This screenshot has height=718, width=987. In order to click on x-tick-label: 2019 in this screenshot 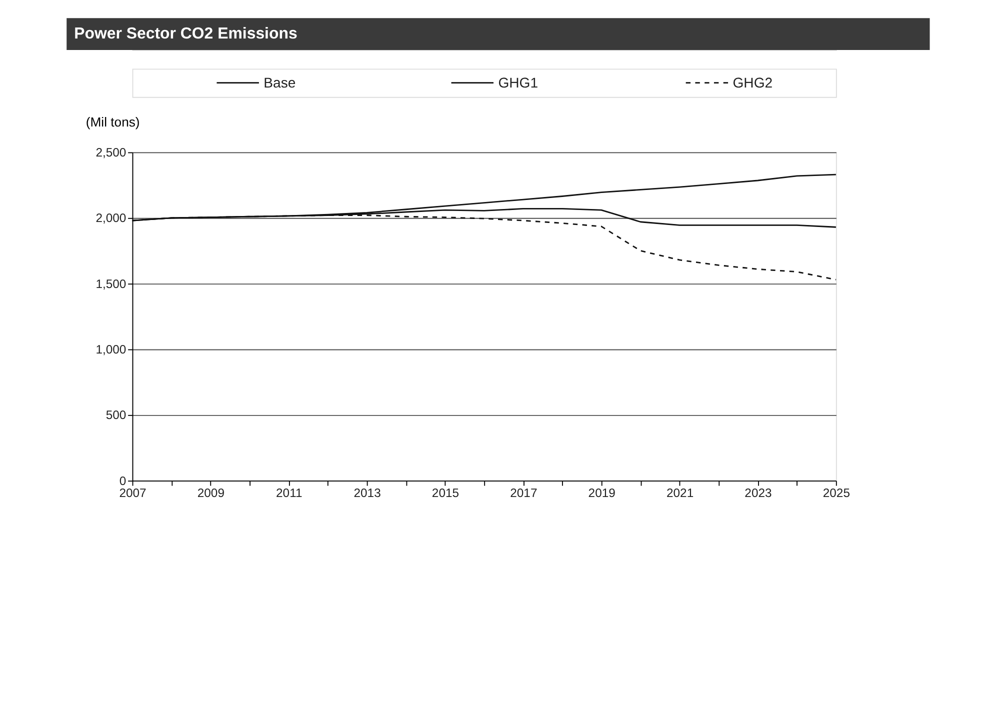, I will do `click(602, 493)`.